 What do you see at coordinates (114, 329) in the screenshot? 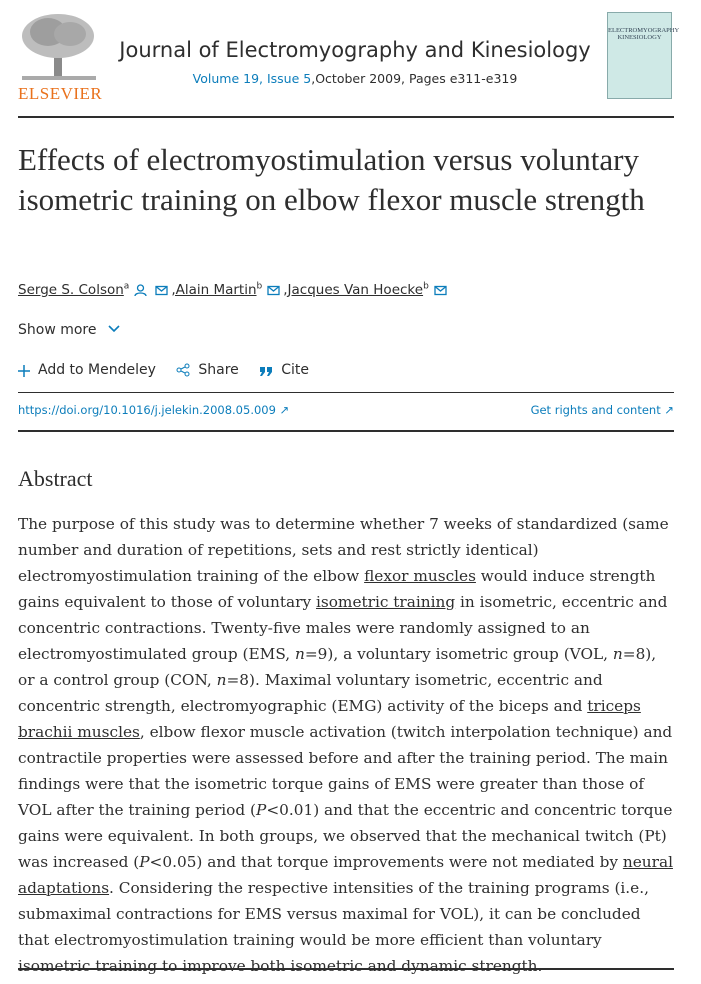
I see `chevron-icon` at bounding box center [114, 329].